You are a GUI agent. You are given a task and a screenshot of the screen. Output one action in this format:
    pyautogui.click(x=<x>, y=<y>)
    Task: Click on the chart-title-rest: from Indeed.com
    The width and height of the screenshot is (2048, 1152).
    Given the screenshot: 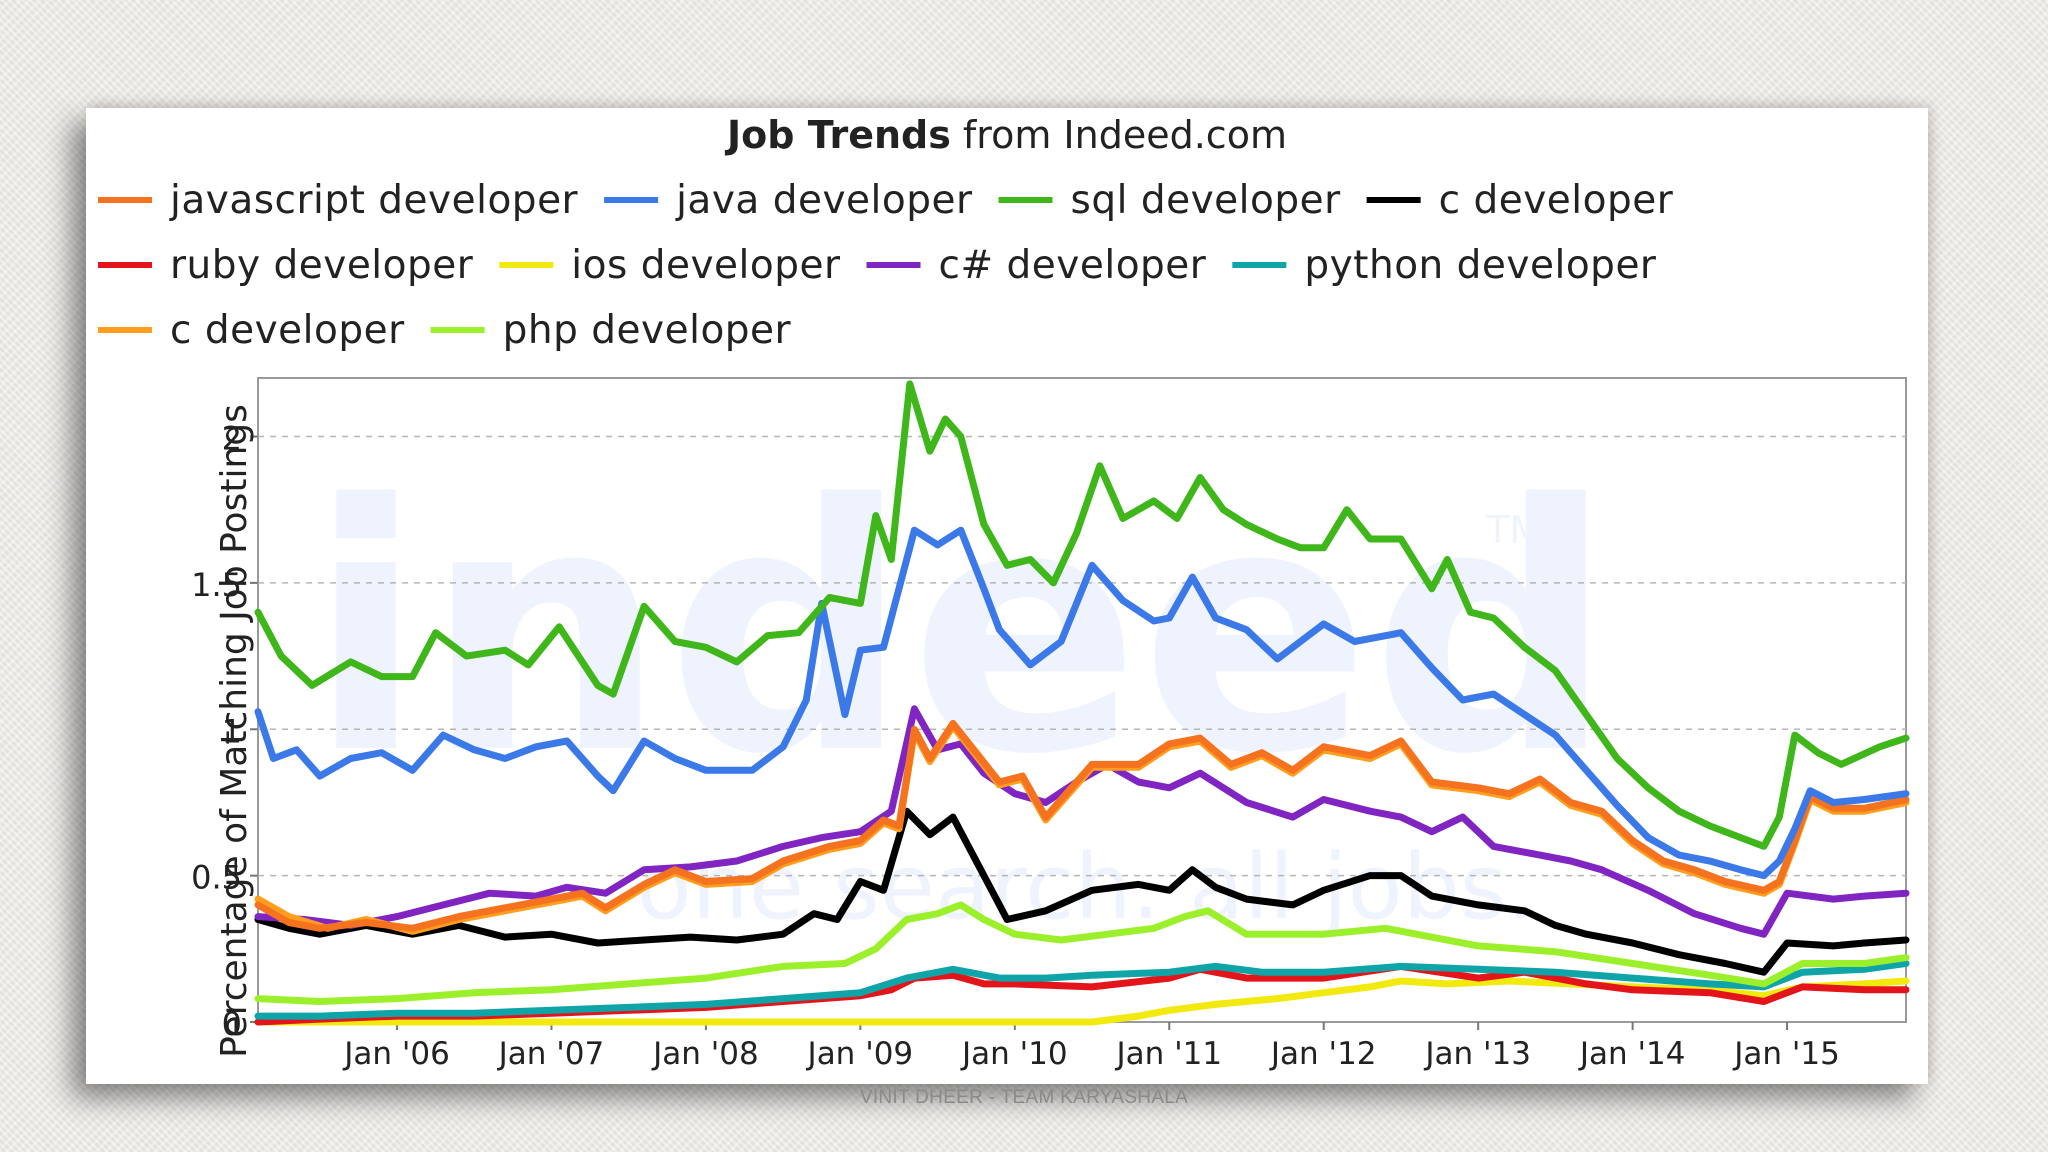 What is the action you would take?
    pyautogui.click(x=1119, y=135)
    